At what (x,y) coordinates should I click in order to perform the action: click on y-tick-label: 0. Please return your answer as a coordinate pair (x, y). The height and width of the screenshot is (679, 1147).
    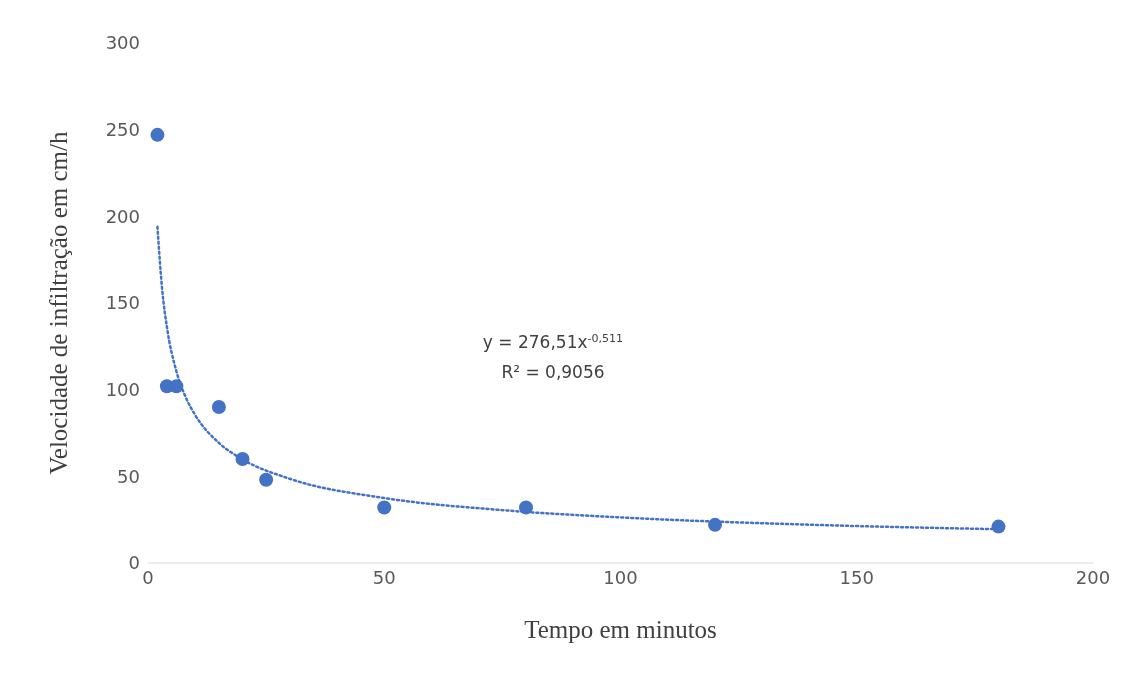
    Looking at the image, I should click on (134, 563).